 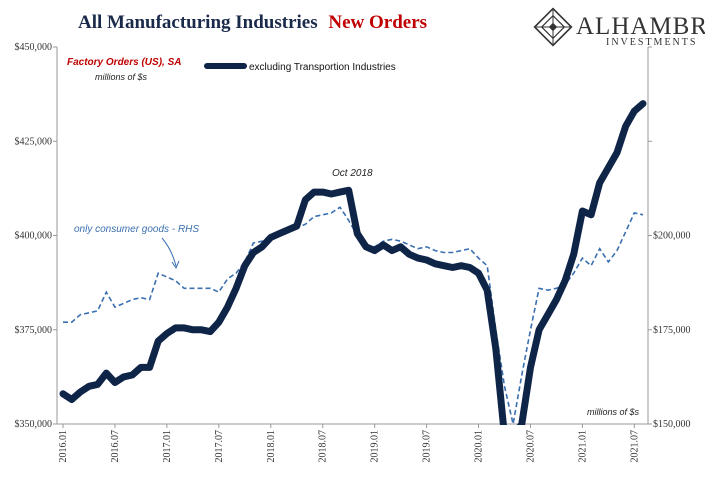 I want to click on source-note: Factory Orders (US), SA, so click(x=124, y=62).